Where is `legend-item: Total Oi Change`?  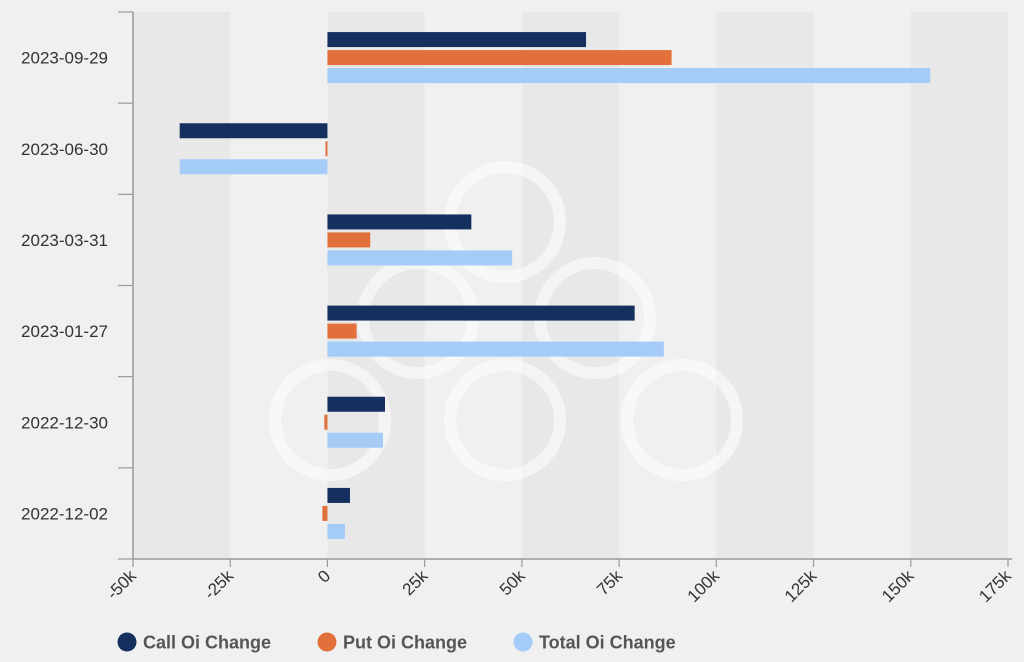 legend-item: Total Oi Change is located at coordinates (594, 642).